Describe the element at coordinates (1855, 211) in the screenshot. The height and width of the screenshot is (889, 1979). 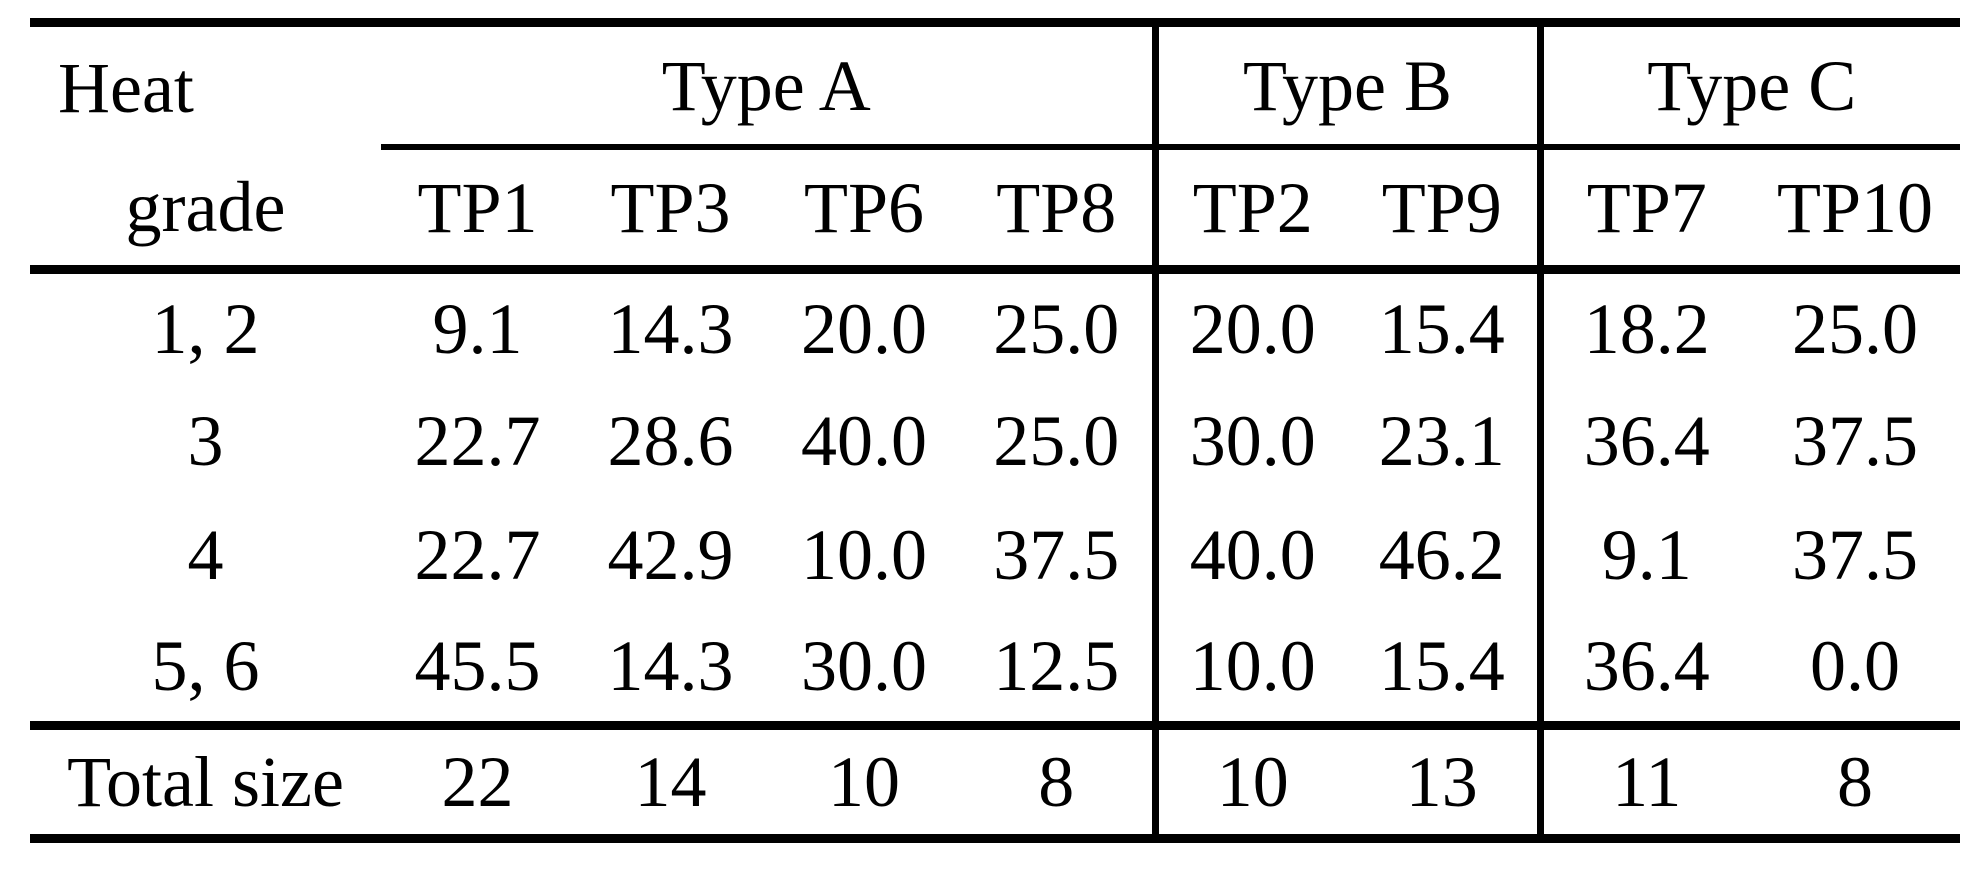
I see `column-header-tp10: TP10` at that location.